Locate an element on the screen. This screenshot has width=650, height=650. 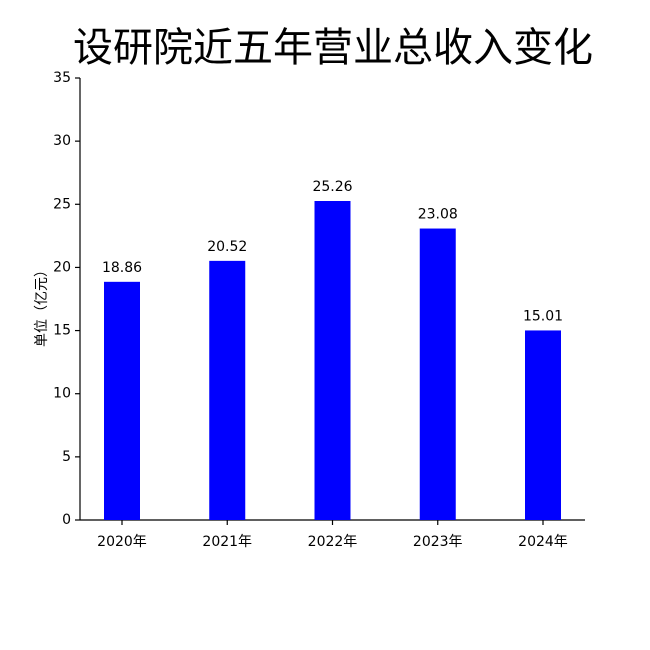
y-tick-label: 35 is located at coordinates (62, 78).